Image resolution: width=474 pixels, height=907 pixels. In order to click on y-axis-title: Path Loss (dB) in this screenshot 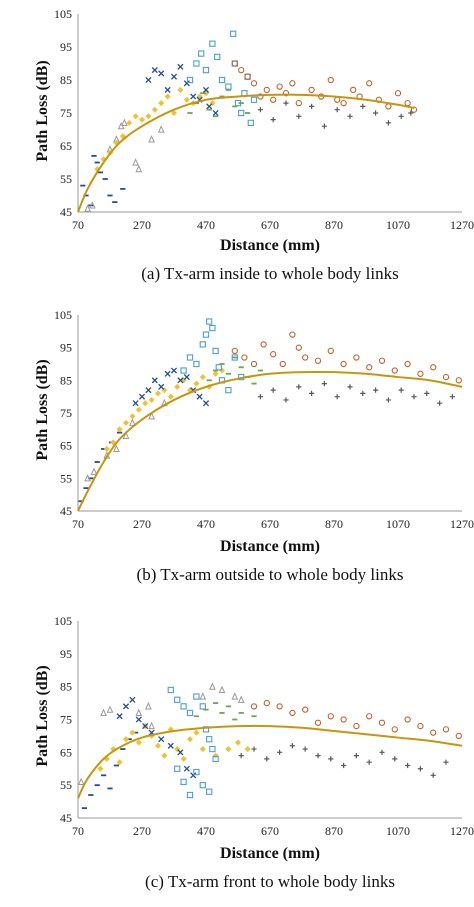, I will do `click(42, 715)`.